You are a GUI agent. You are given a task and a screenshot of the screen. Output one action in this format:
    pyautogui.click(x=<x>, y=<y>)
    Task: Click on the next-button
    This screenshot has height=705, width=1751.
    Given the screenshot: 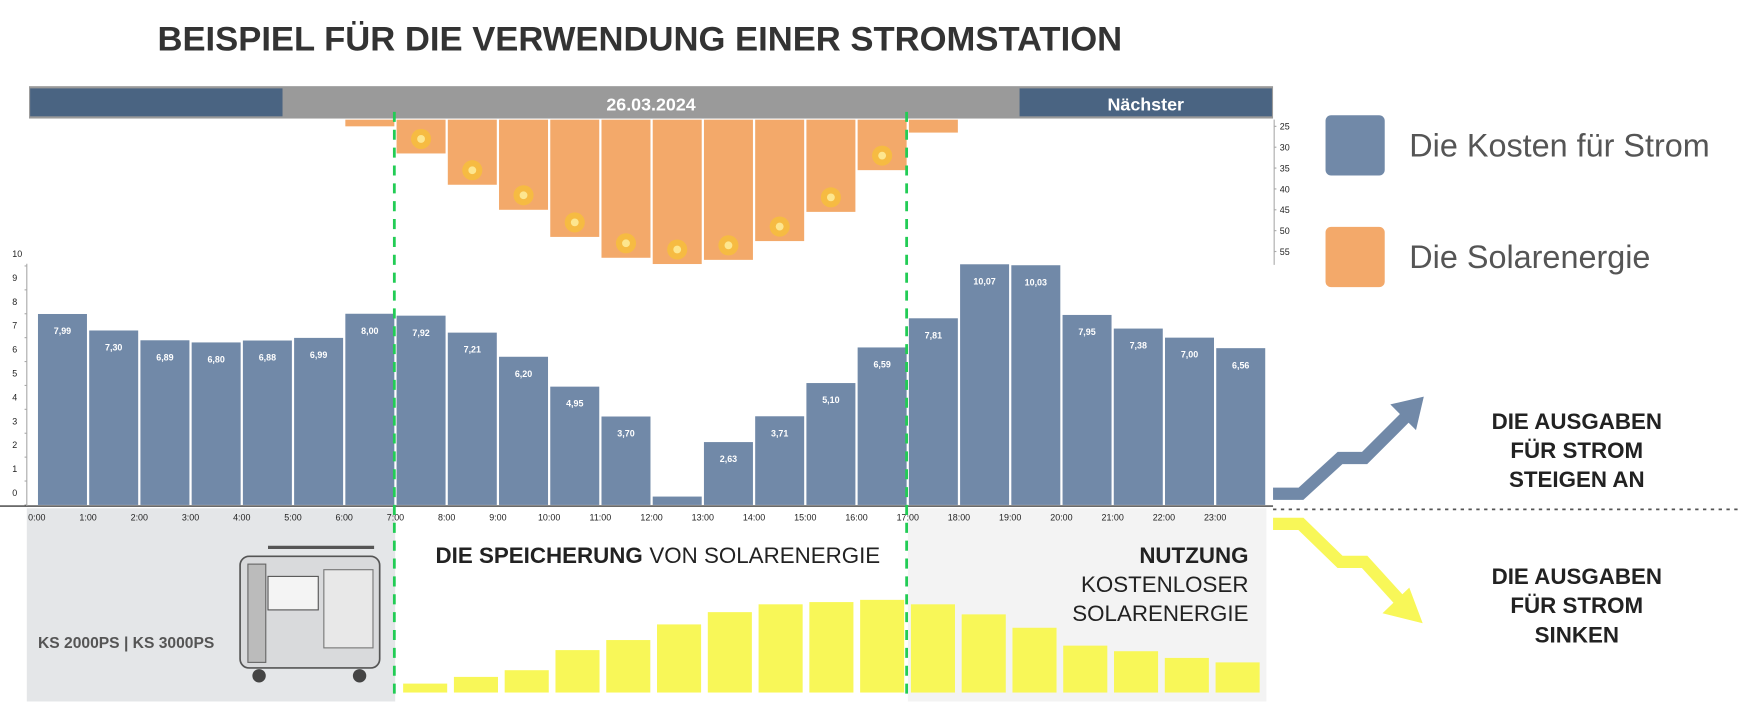 What is the action you would take?
    pyautogui.click(x=1145, y=102)
    